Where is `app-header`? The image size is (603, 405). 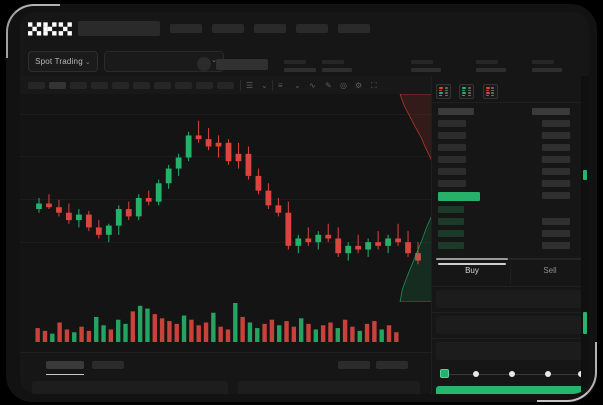
app-header is located at coordinates (304, 29).